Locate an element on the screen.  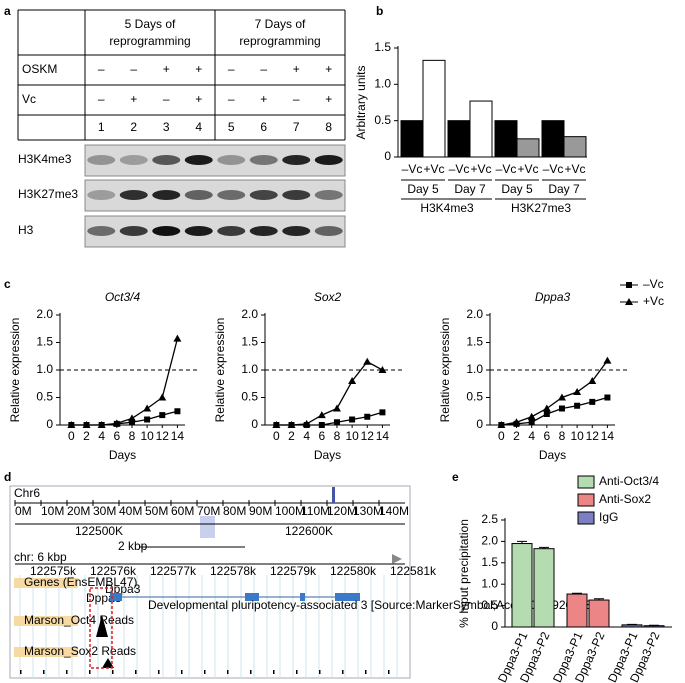
track-label: Marson_Oct4 Reads is located at coordinates (79, 620).